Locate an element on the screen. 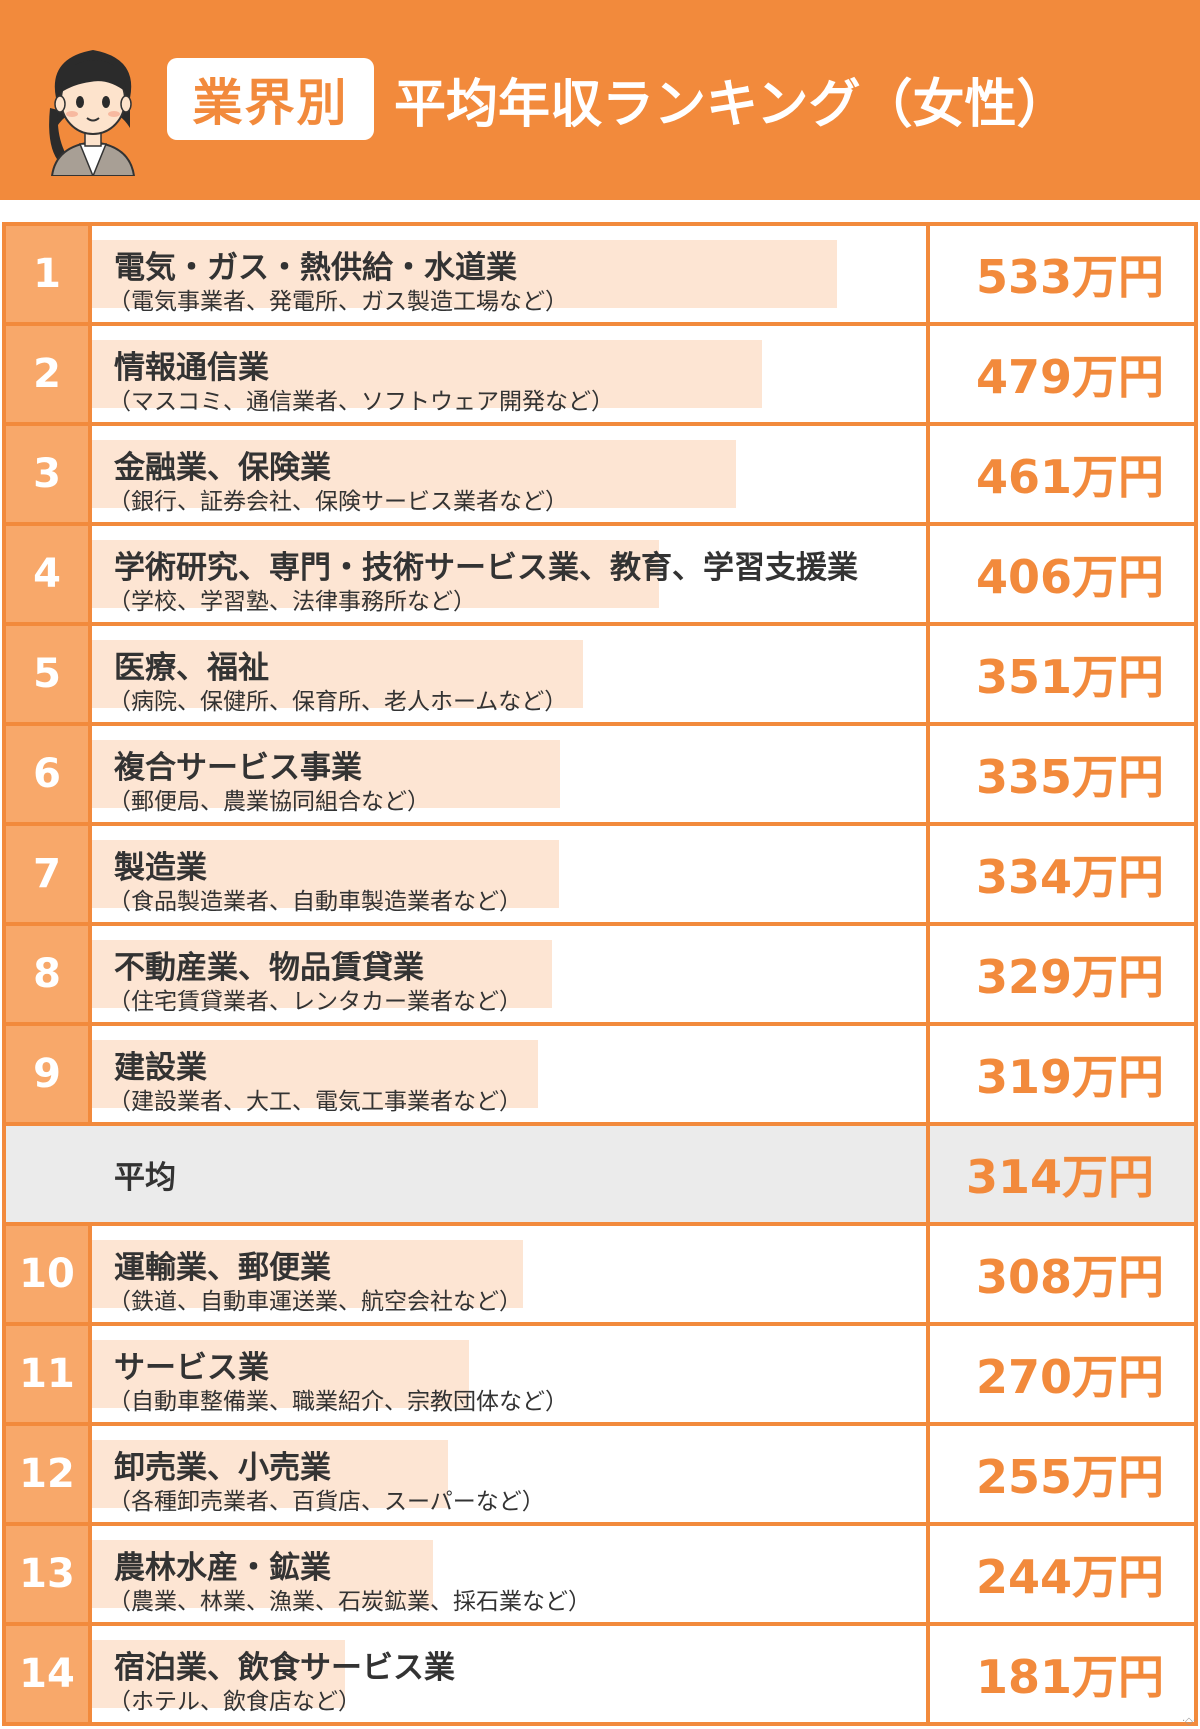 The height and width of the screenshot is (1729, 1200). industry-cell: 農林水産・鉱業 （農業、林業、漁業、石炭鉱業、採石業など） is located at coordinates (509, 1574).